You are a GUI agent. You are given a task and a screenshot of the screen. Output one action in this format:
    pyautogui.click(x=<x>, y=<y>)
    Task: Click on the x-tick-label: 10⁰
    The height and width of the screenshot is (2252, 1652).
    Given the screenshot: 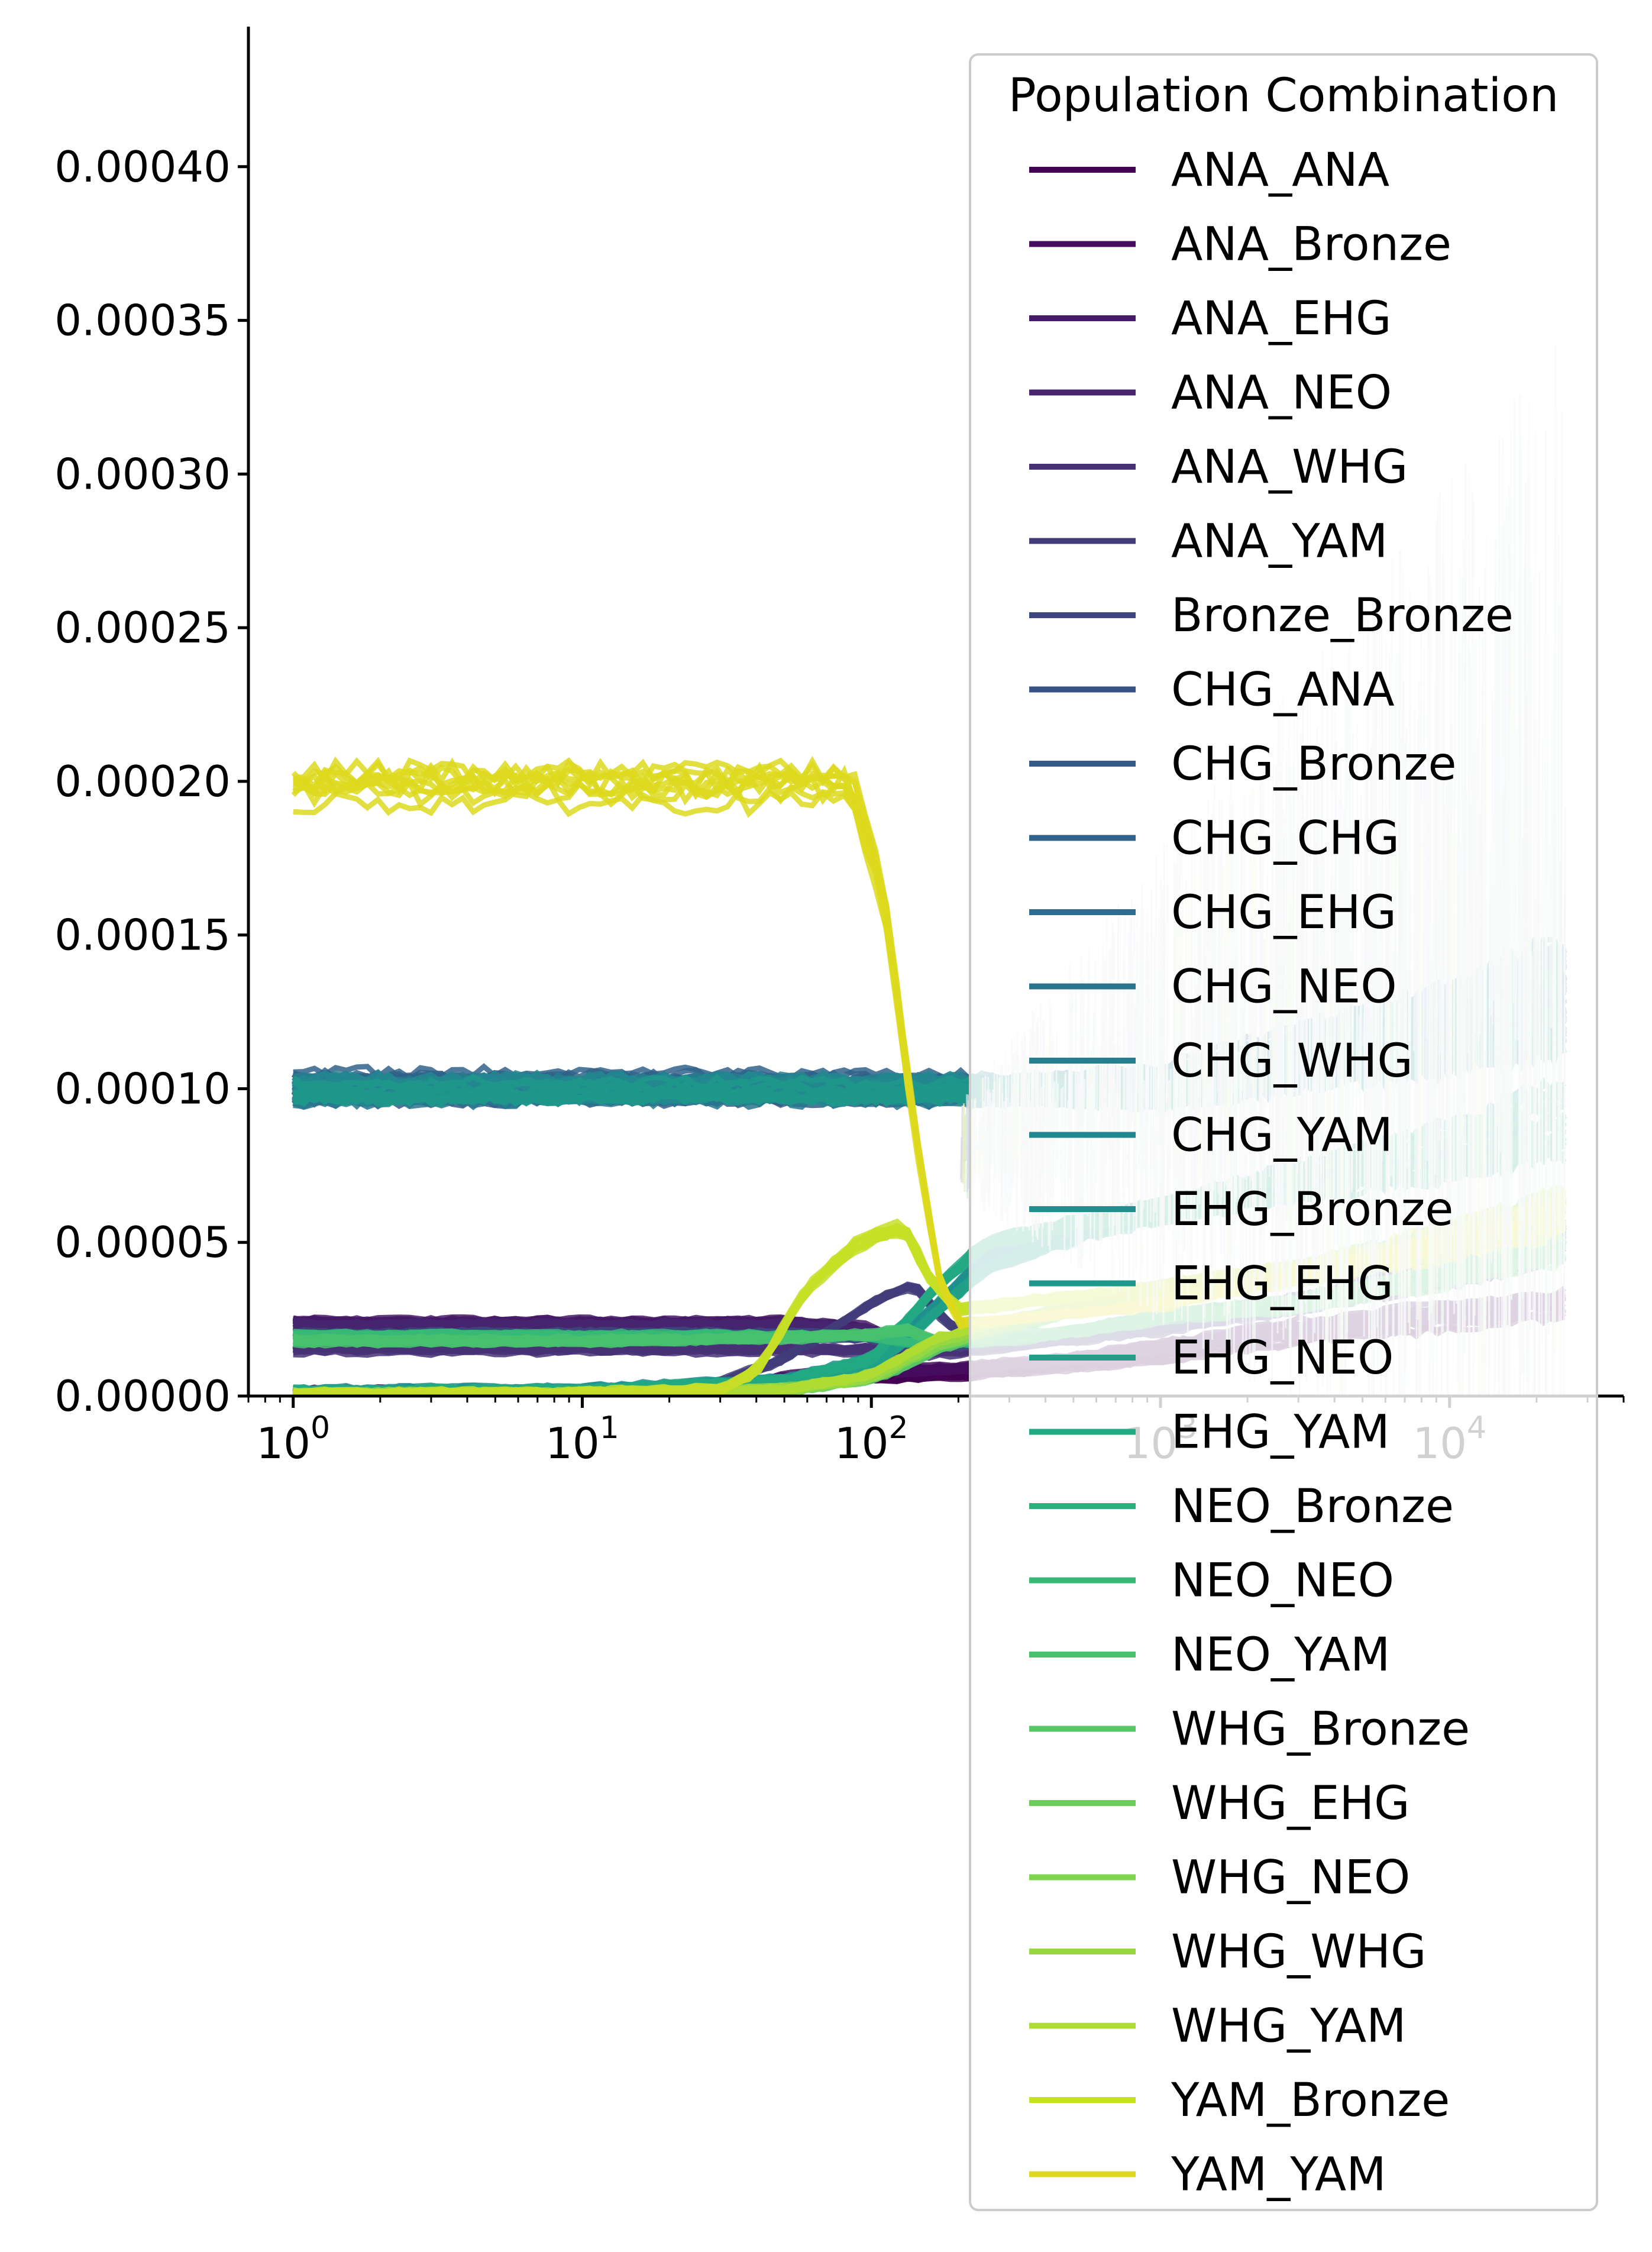 What is the action you would take?
    pyautogui.click(x=293, y=1439)
    